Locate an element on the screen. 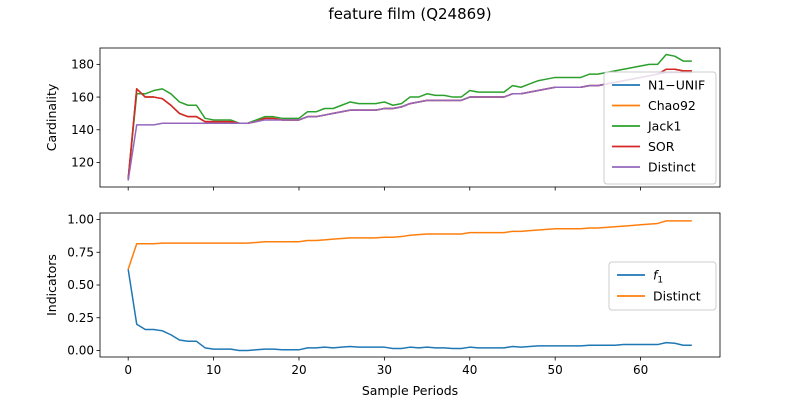 This screenshot has width=800, height=400. y-tick-label: 0.75 is located at coordinates (80, 252).